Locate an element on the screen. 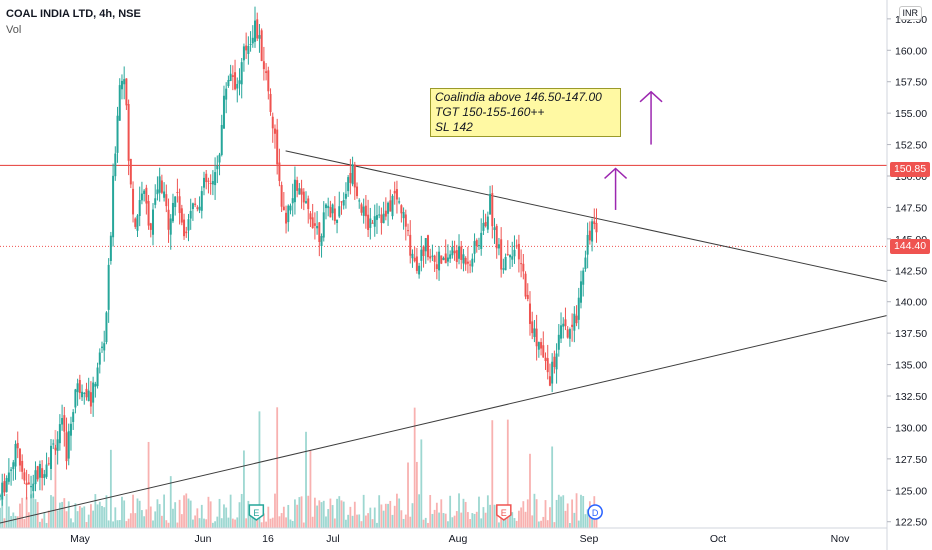 This screenshot has width=932, height=550. currency-badge: INR is located at coordinates (910, 13).